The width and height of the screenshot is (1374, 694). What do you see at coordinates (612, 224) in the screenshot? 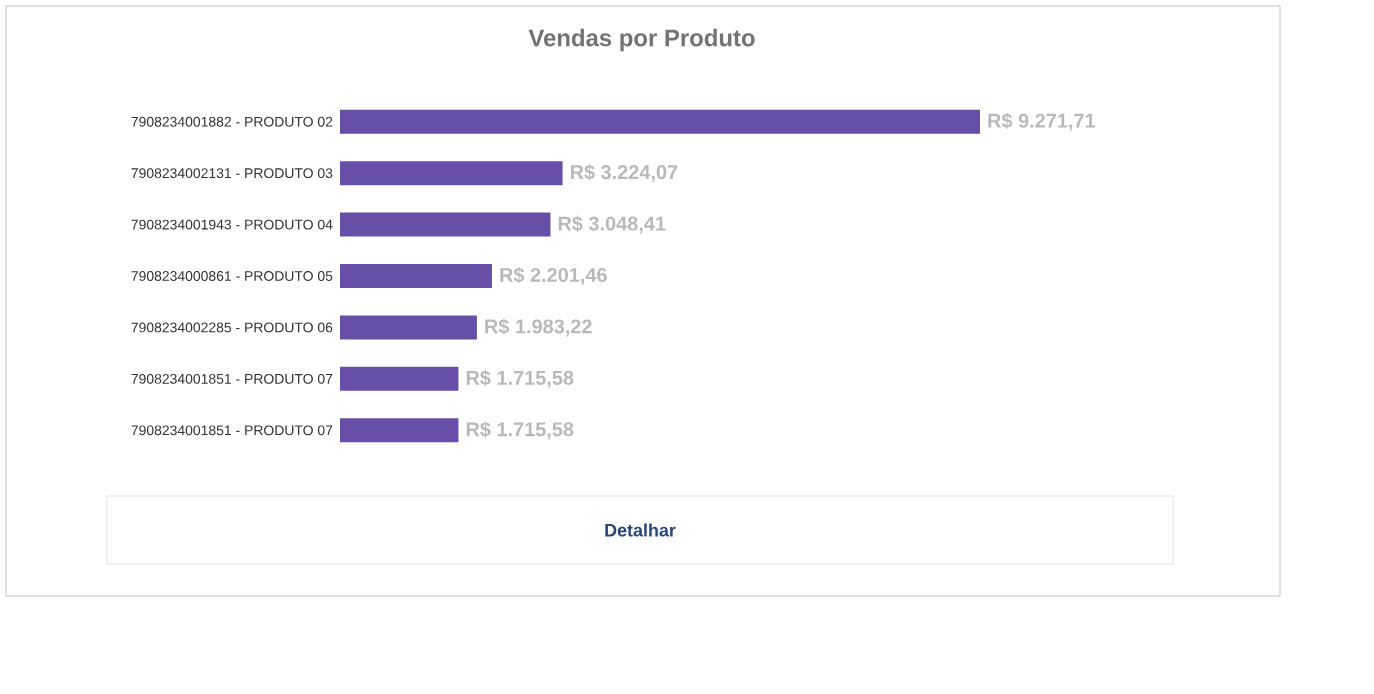
I see `data-label: R$ 3.048,41` at bounding box center [612, 224].